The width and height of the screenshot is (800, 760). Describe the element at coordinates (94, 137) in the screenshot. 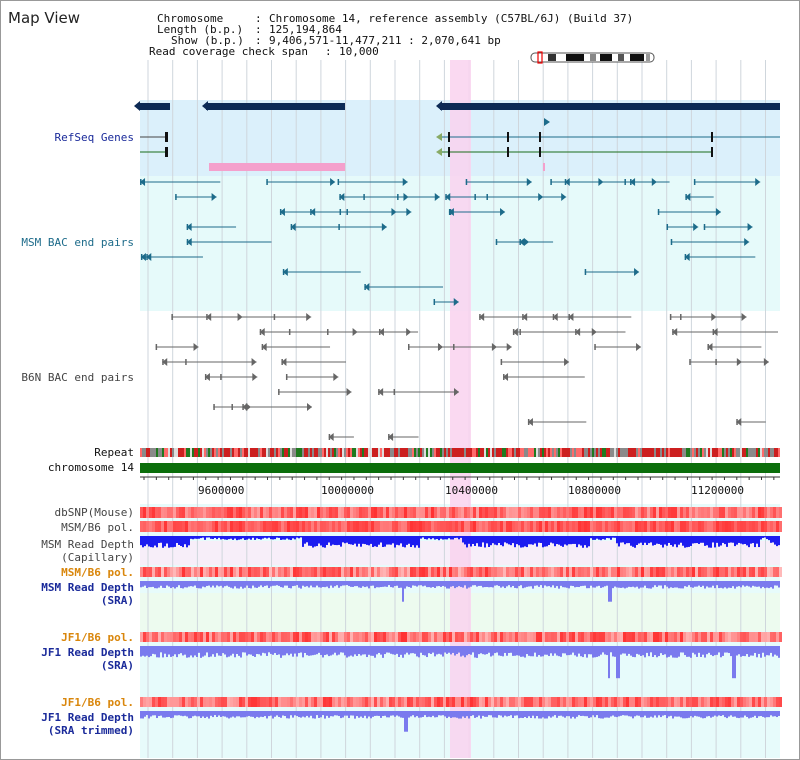

I see `track-label-refseq: RefSeq Genes` at that location.